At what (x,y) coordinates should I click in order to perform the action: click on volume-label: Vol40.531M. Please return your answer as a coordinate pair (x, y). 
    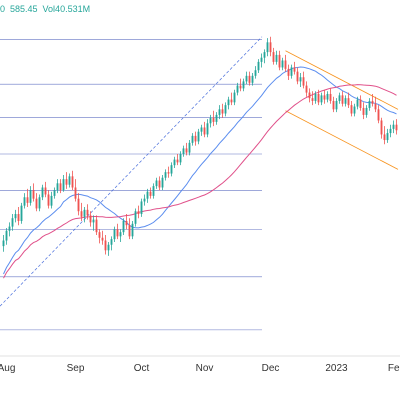
    Looking at the image, I should click on (66, 9).